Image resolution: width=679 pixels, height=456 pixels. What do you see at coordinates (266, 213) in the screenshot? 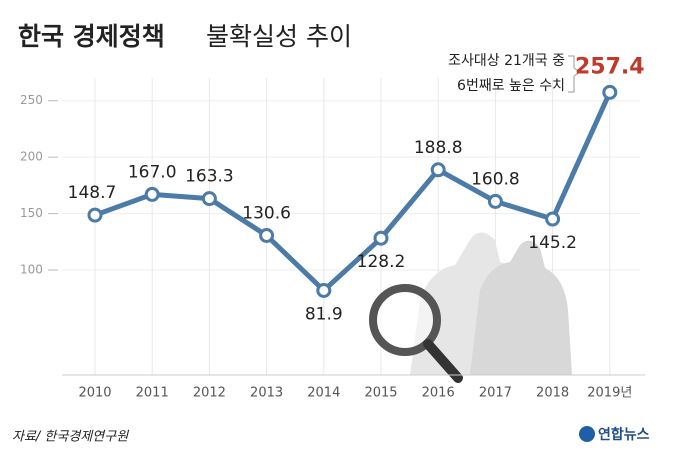
I see `value-label: 130.6` at bounding box center [266, 213].